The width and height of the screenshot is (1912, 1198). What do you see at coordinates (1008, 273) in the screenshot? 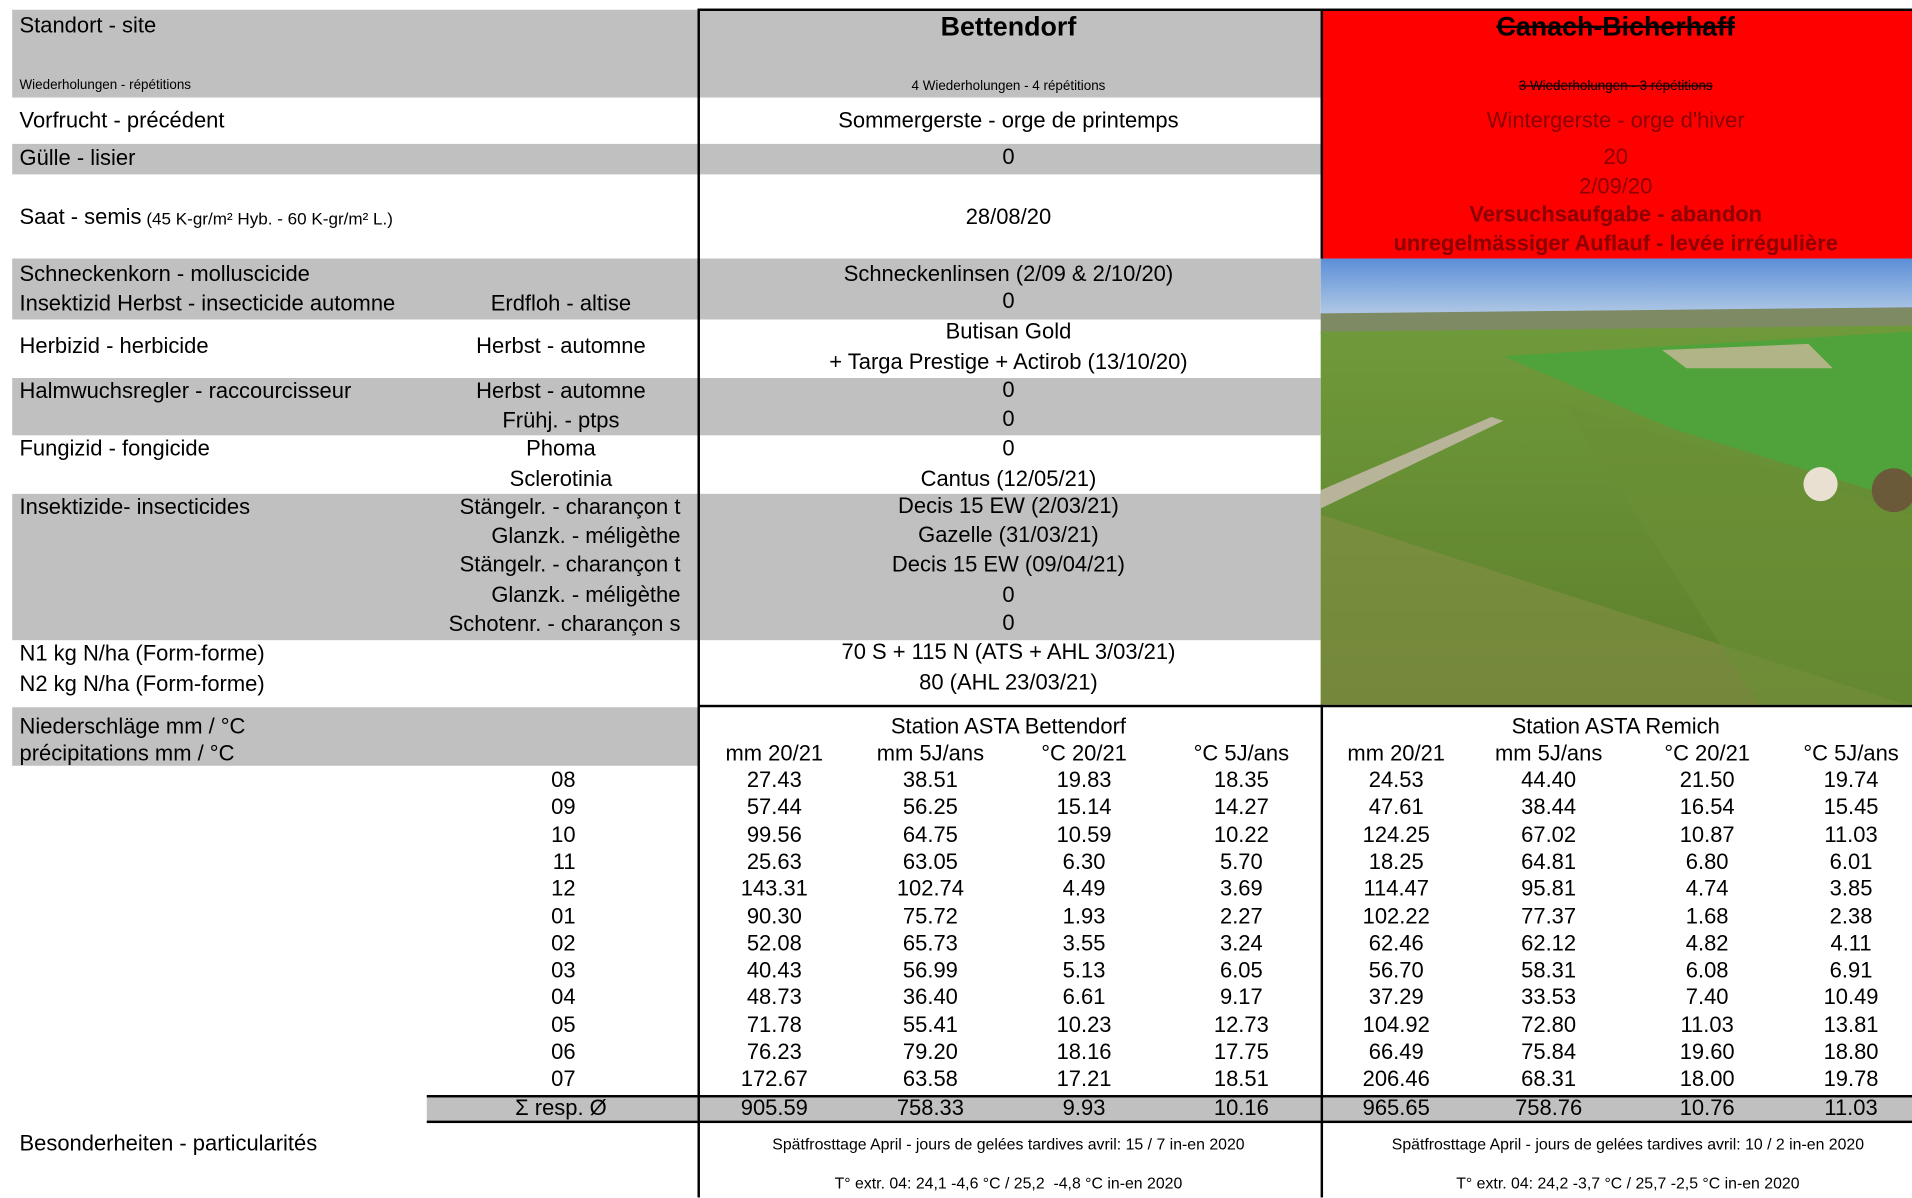
I see `value: Schneckenlinsen (2/09 & 2/10/20)` at bounding box center [1008, 273].